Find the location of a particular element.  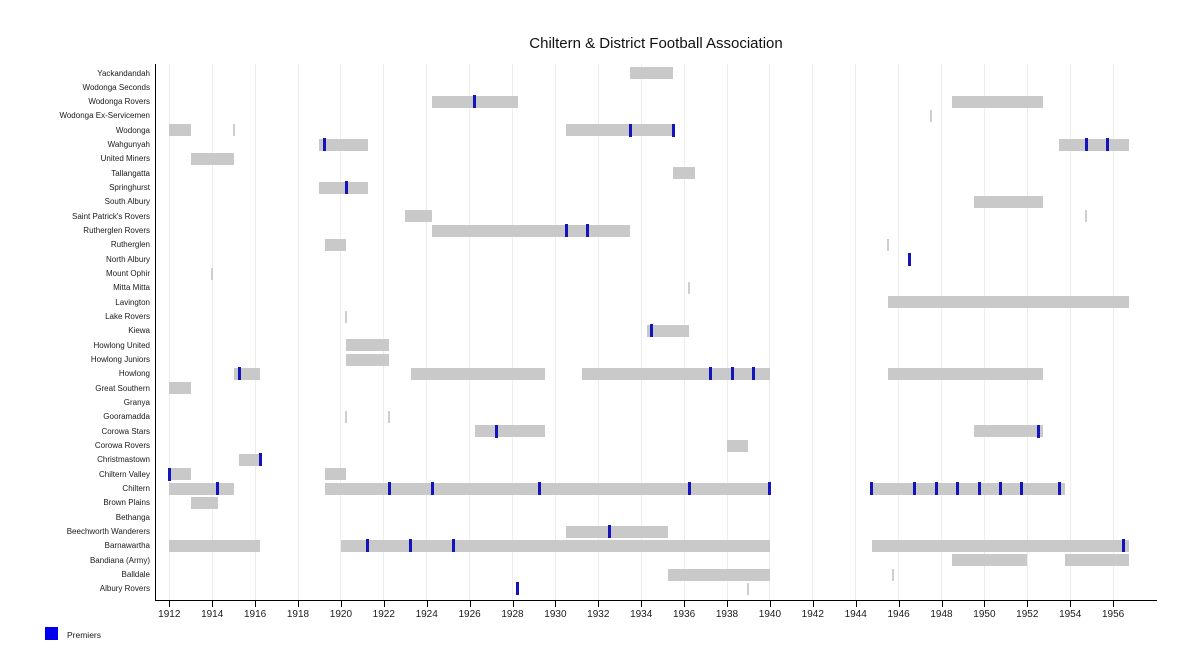

row-label: Granya is located at coordinates (136, 403).